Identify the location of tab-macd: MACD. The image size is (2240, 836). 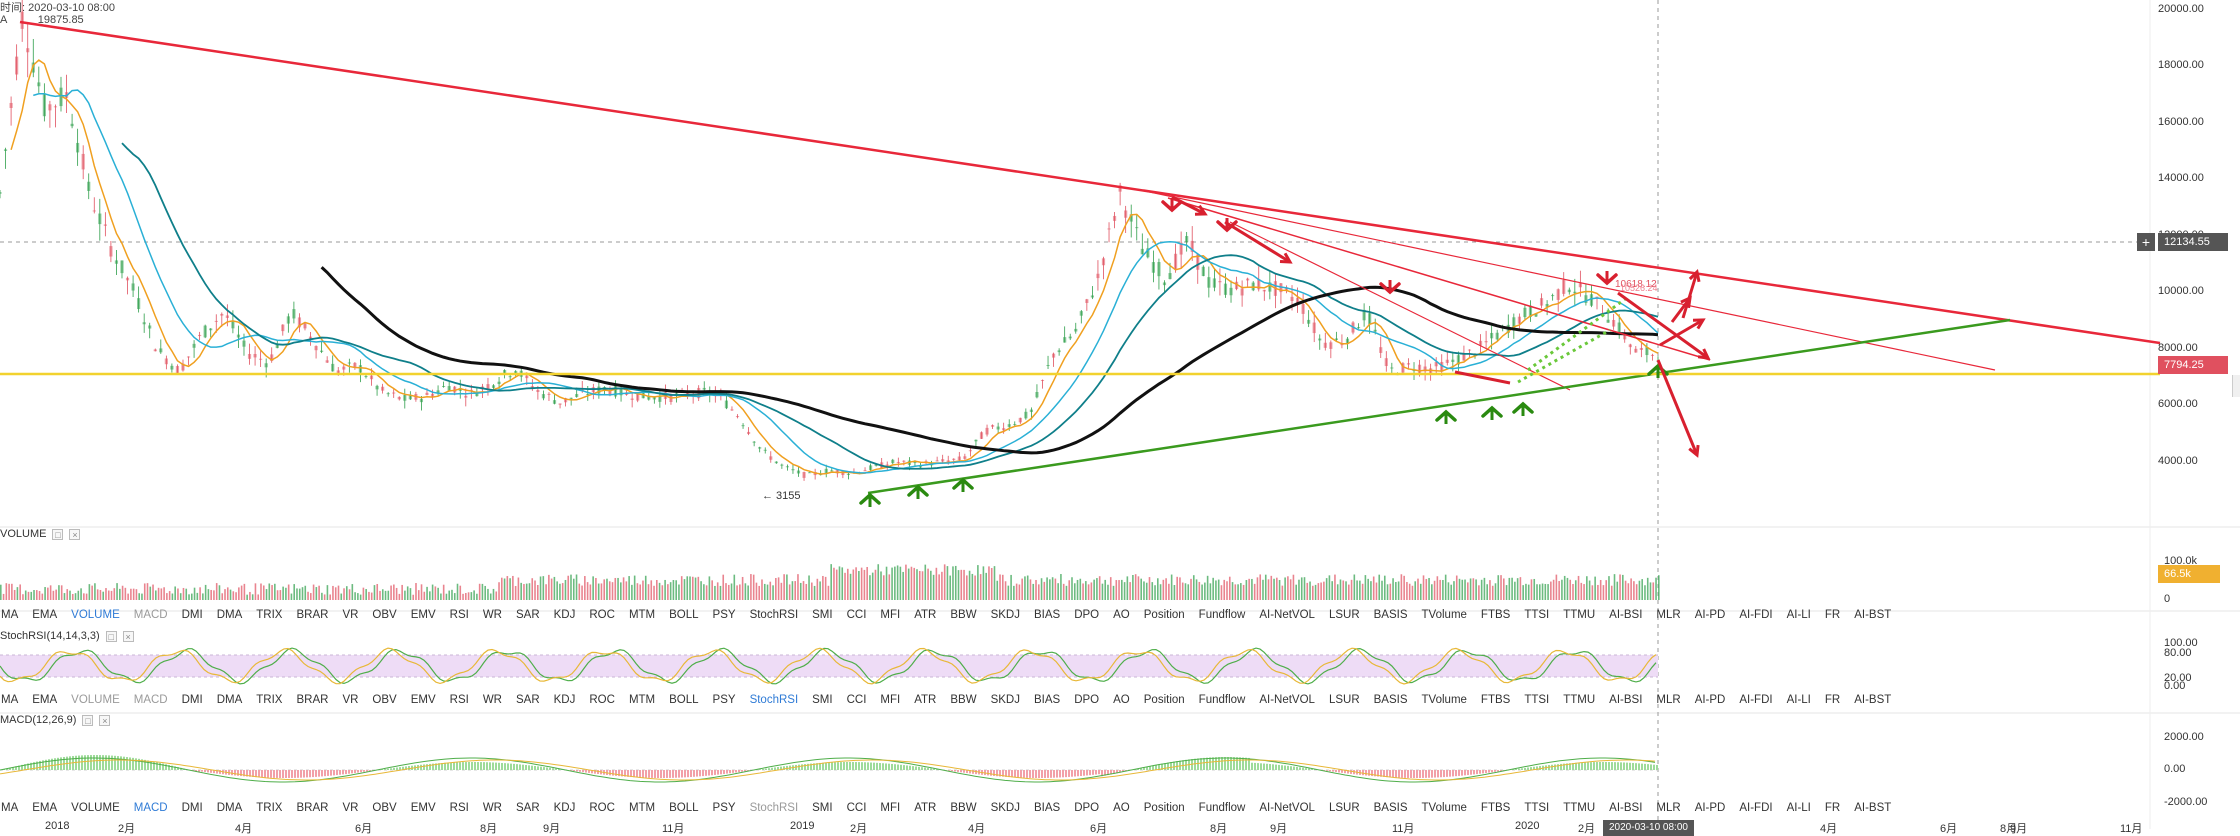
(151, 808).